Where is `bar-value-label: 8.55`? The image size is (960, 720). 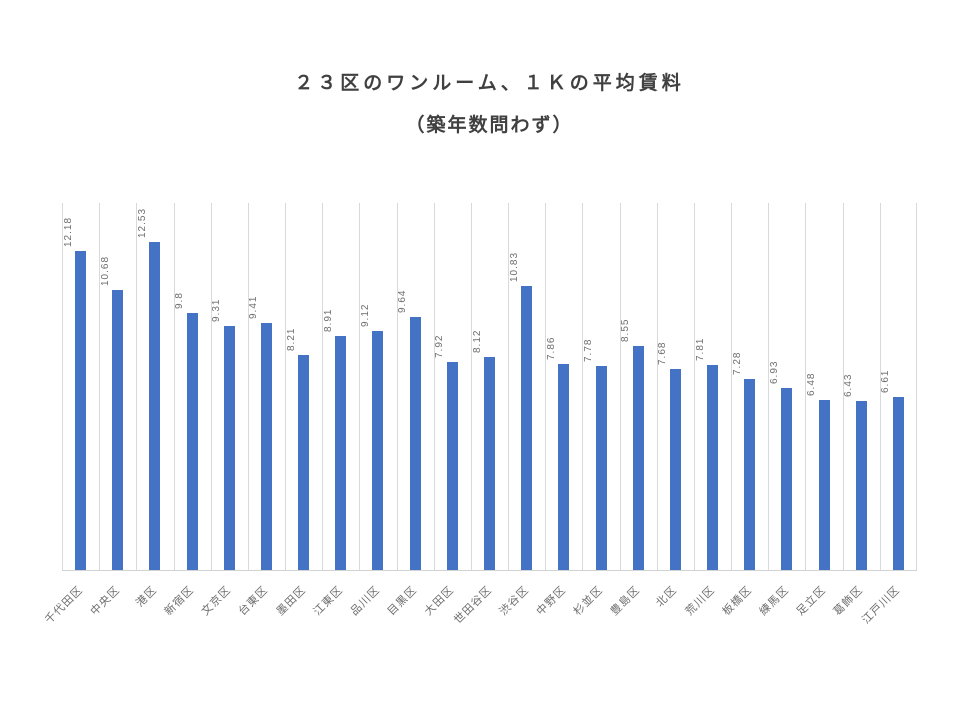 bar-value-label: 8.55 is located at coordinates (626, 330).